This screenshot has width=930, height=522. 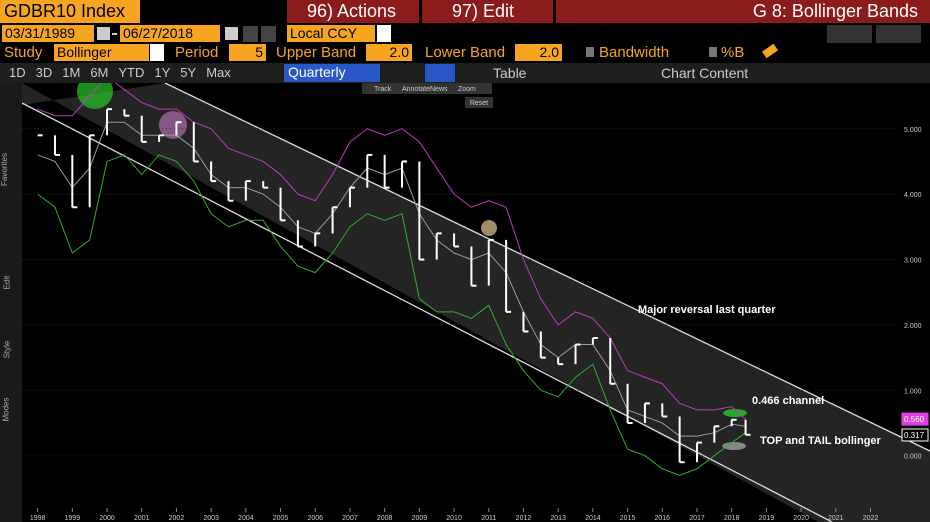 What do you see at coordinates (350, 518) in the screenshot?
I see `x-tick-label: 2007` at bounding box center [350, 518].